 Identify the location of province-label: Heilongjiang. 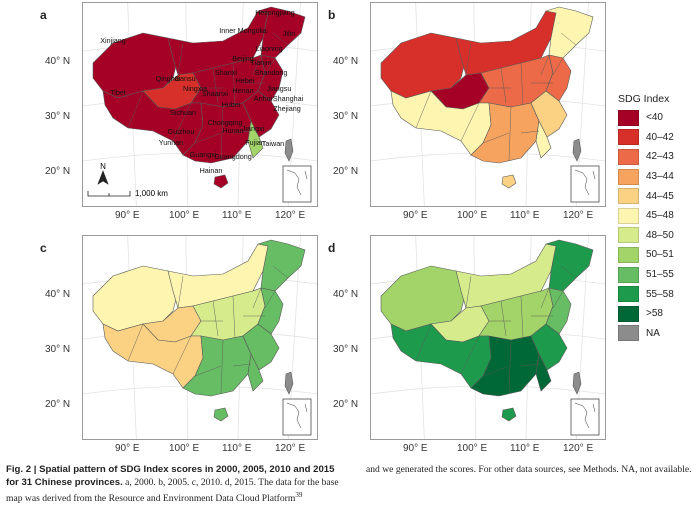
(275, 12).